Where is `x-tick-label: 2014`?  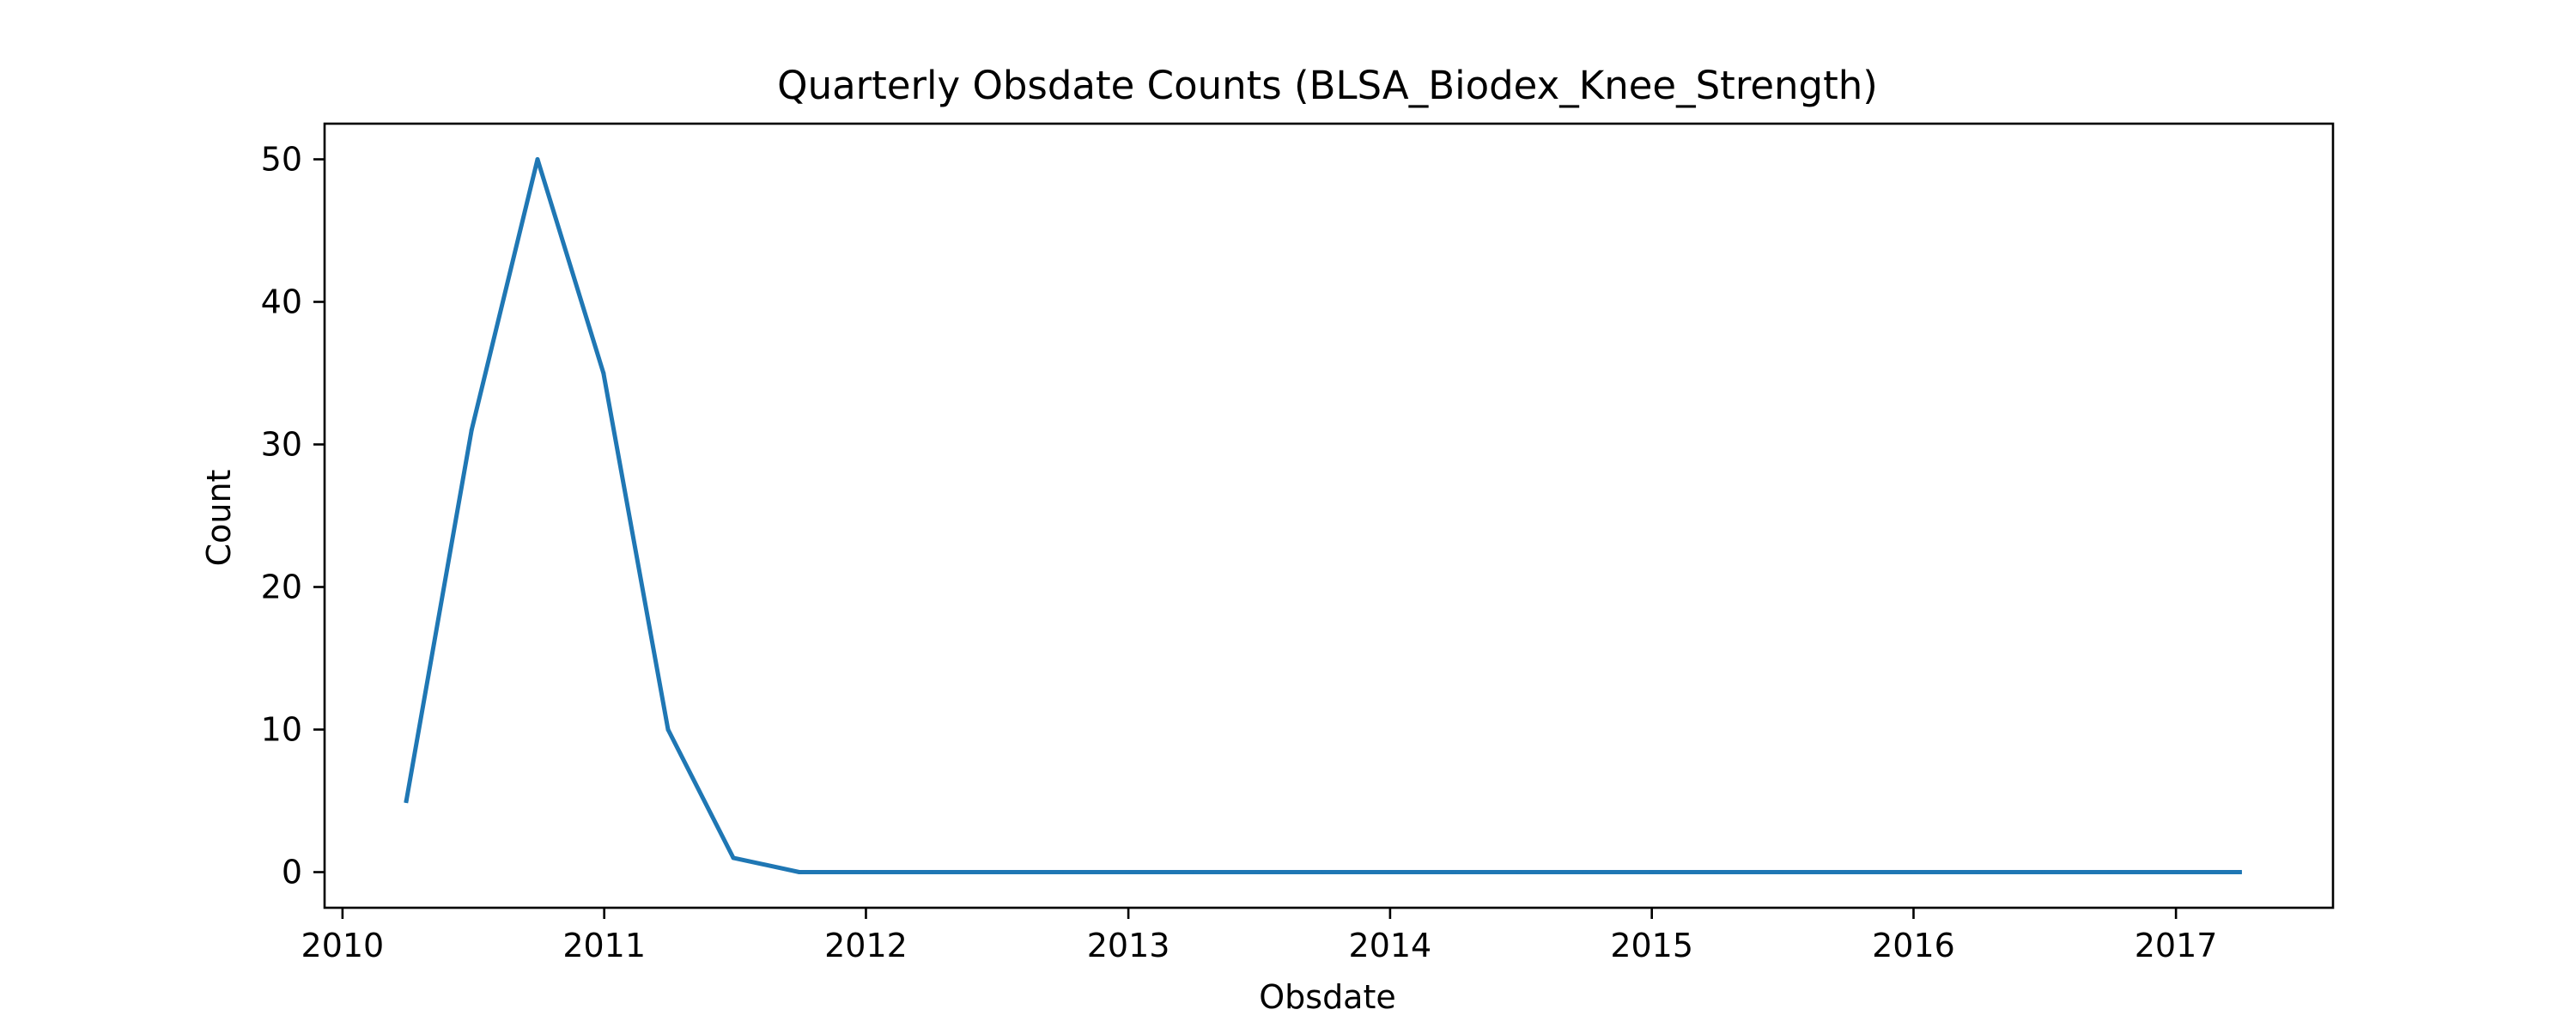 x-tick-label: 2014 is located at coordinates (1390, 945).